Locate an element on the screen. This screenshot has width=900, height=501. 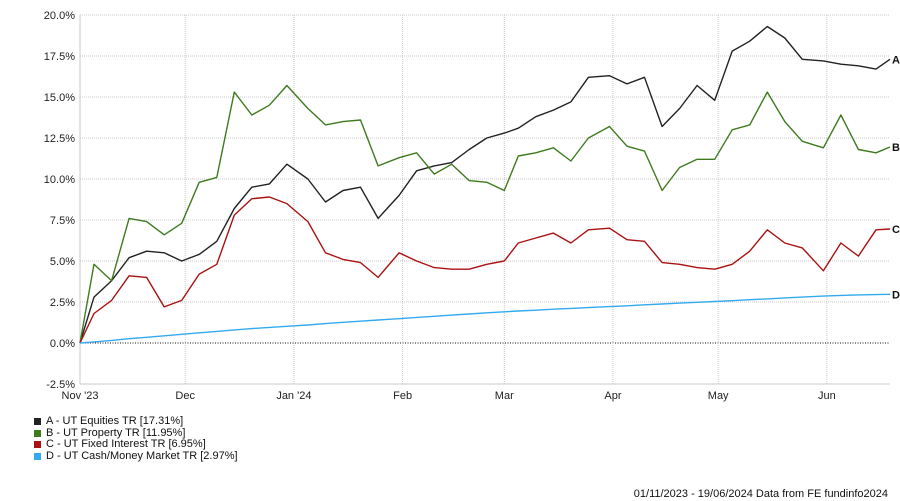
series-line-d is located at coordinates (485, 318).